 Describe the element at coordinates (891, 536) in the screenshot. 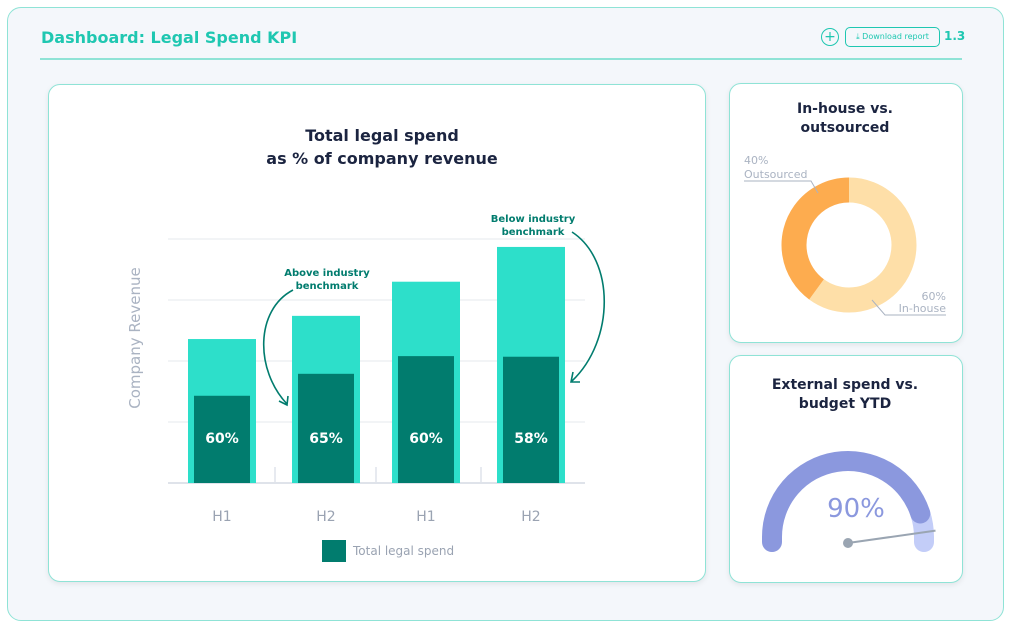

I see `gauge-needle` at that location.